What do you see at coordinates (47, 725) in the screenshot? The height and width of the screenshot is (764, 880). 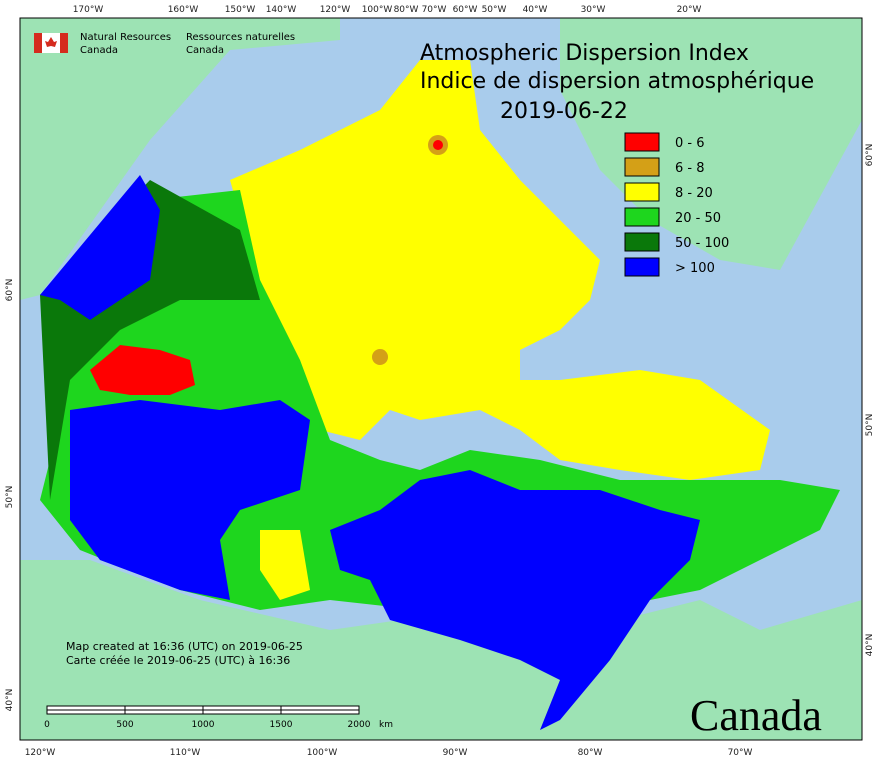 I see `scale-label: 0` at bounding box center [47, 725].